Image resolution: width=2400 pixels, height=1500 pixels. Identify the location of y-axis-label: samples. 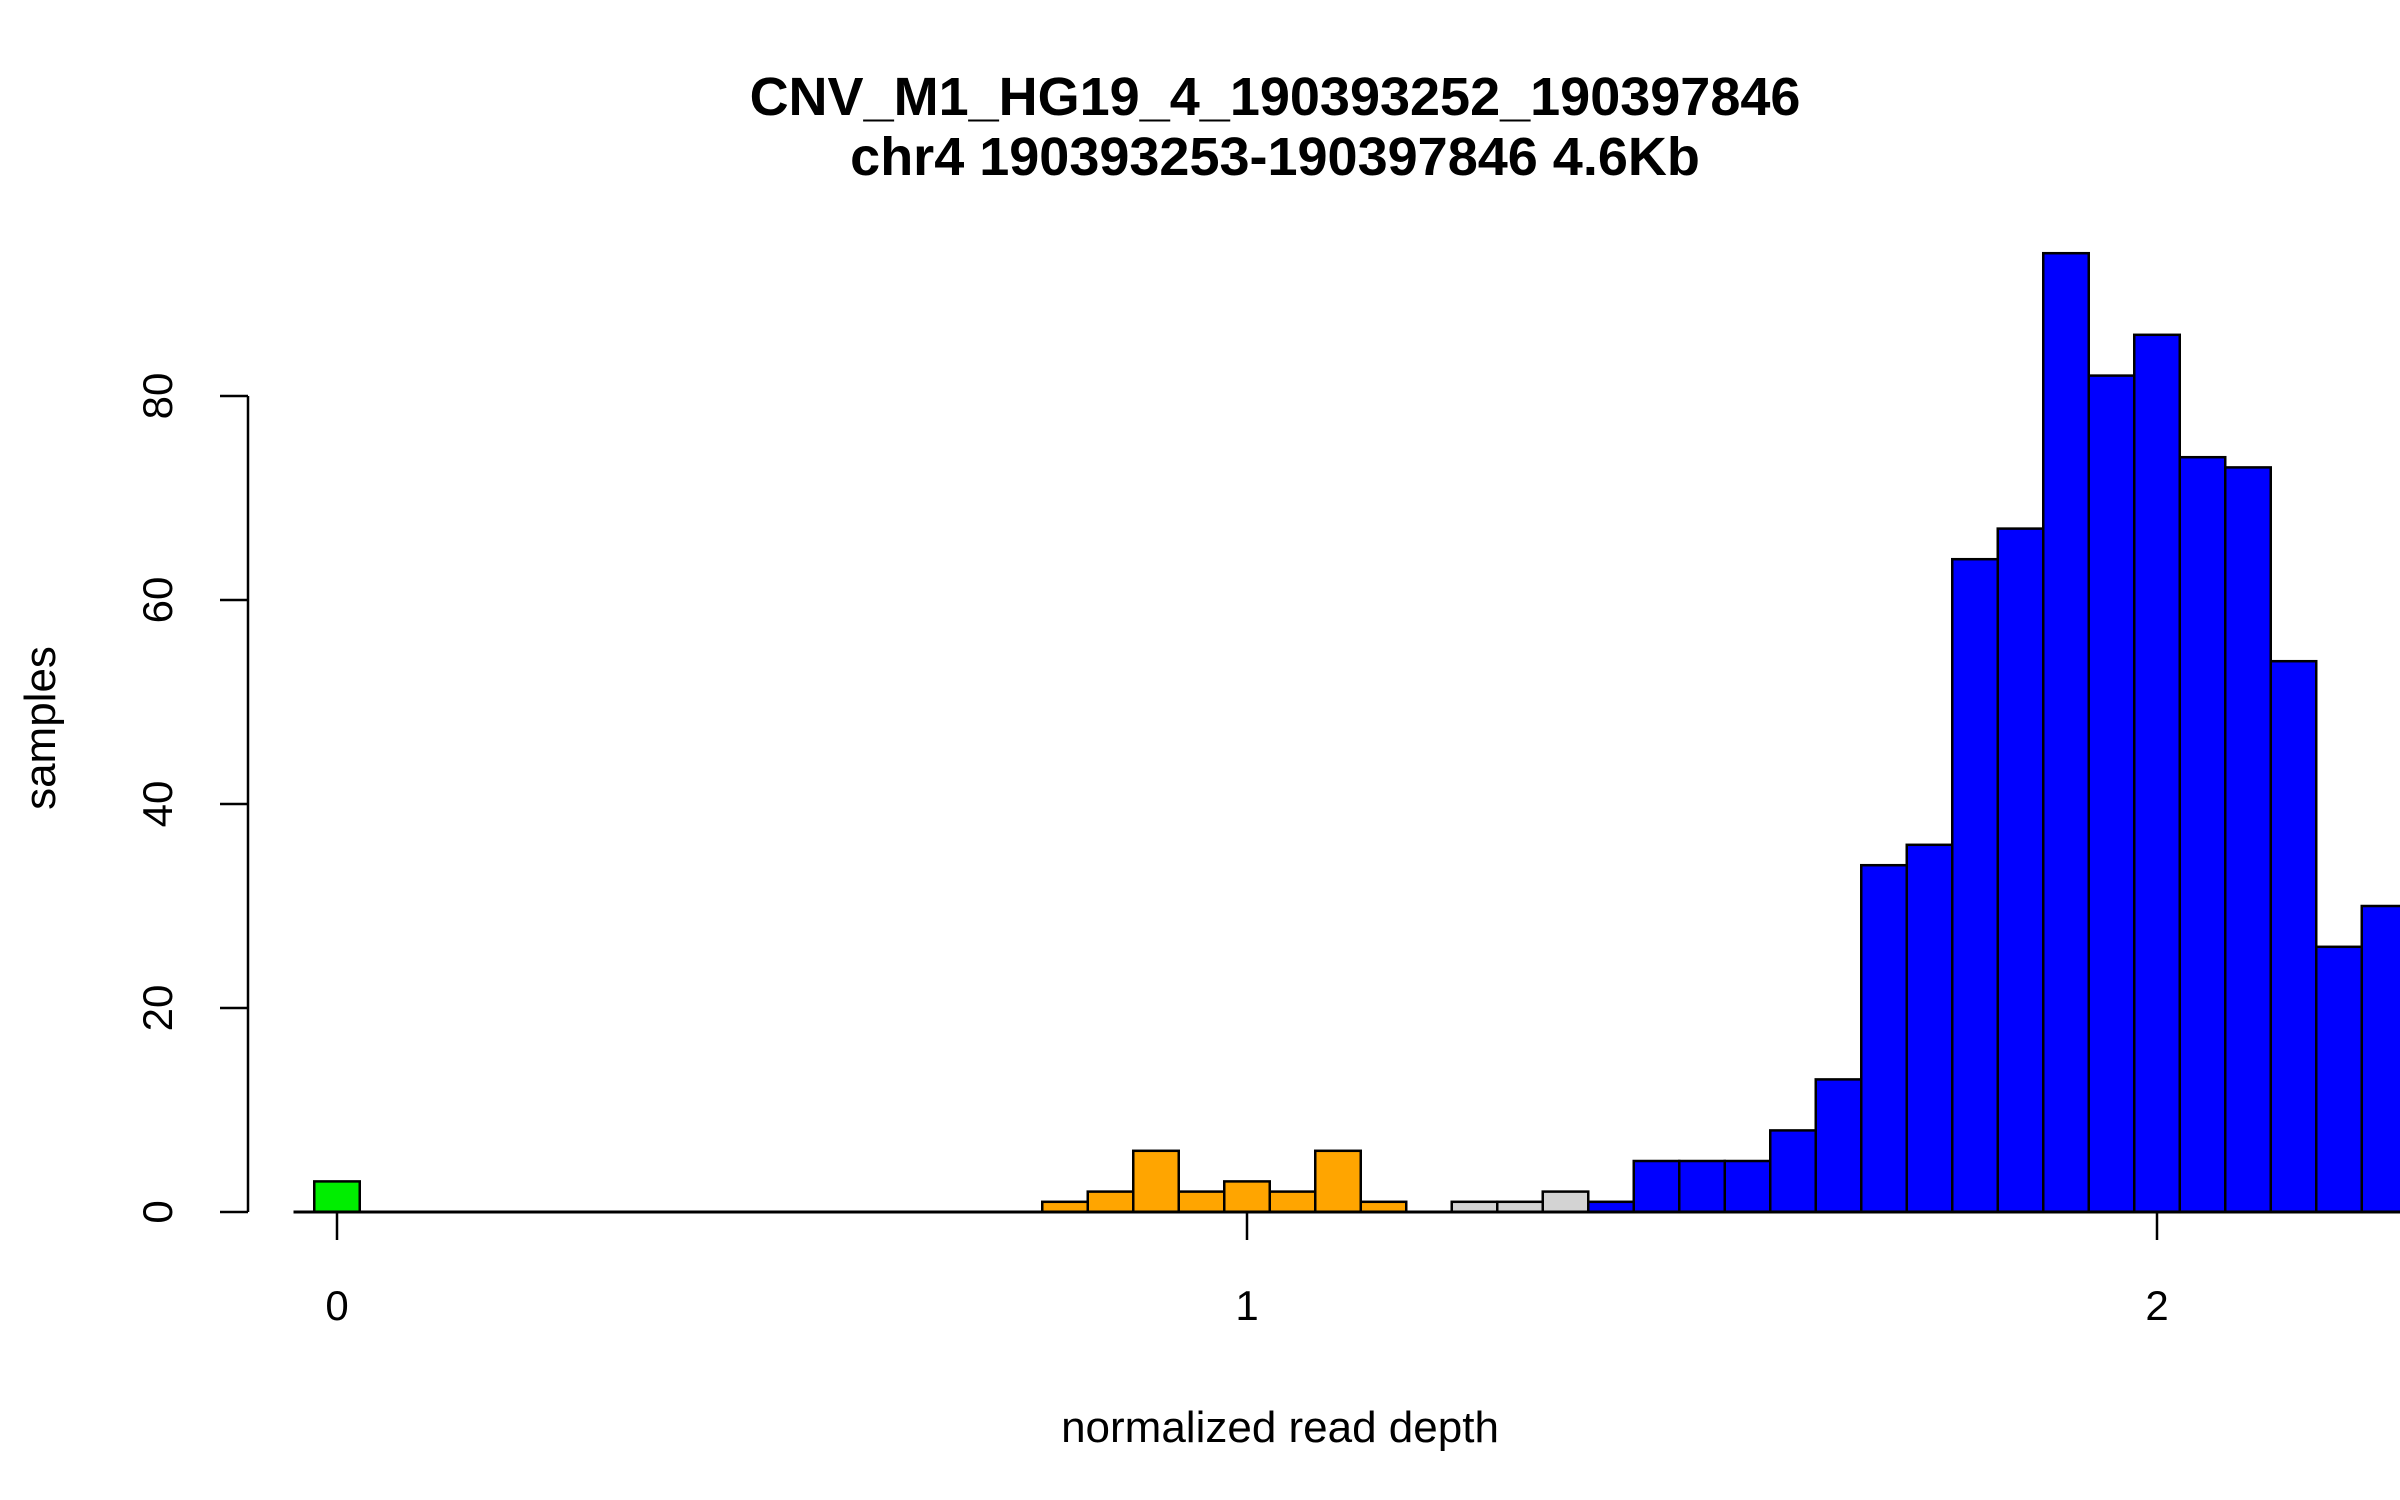
(40, 728).